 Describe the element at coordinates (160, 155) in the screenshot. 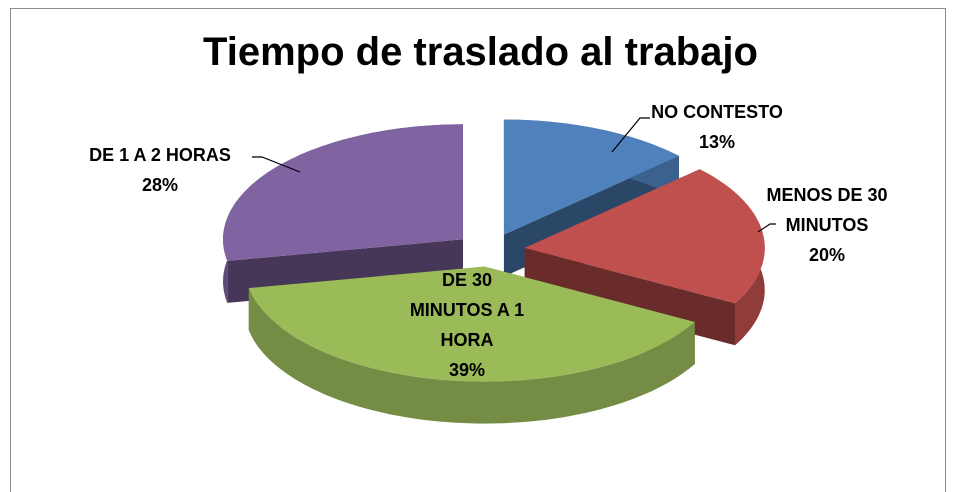

I see `category-label: DE 1 A 2 HORAS` at that location.